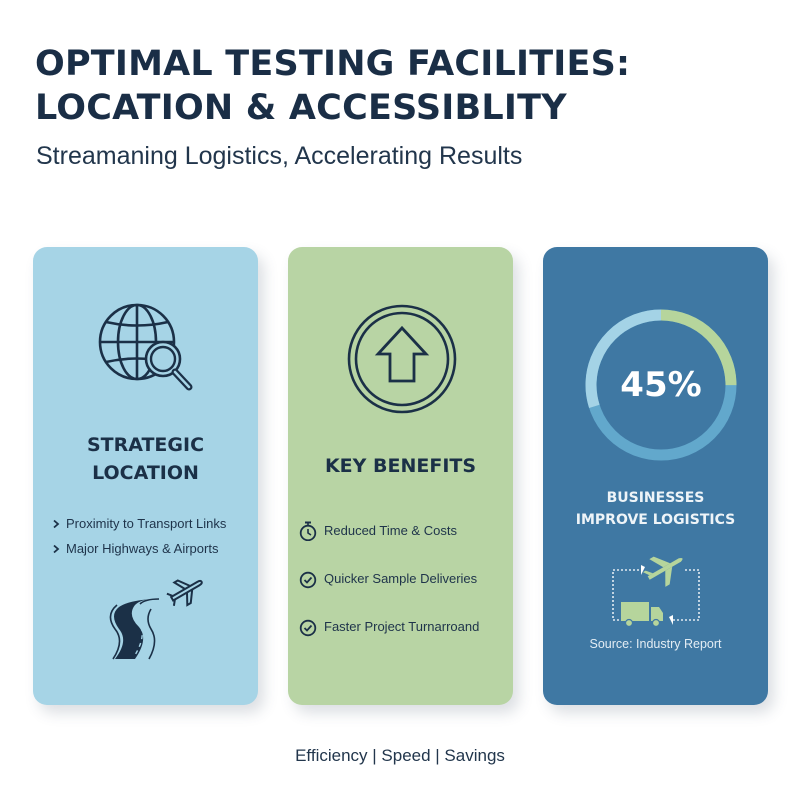 The height and width of the screenshot is (800, 800). I want to click on heading-line-2: IMPROVE LOGISTICS, so click(655, 520).